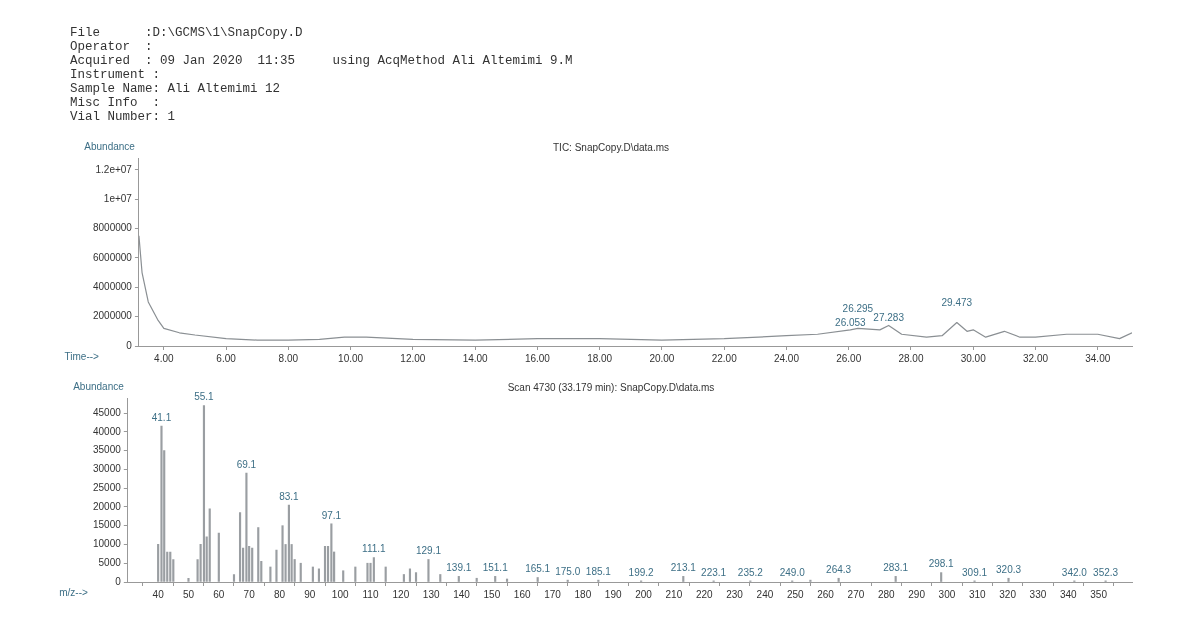 This screenshot has height=620, width=1178. What do you see at coordinates (683, 568) in the screenshot?
I see `annotation: 213.1` at bounding box center [683, 568].